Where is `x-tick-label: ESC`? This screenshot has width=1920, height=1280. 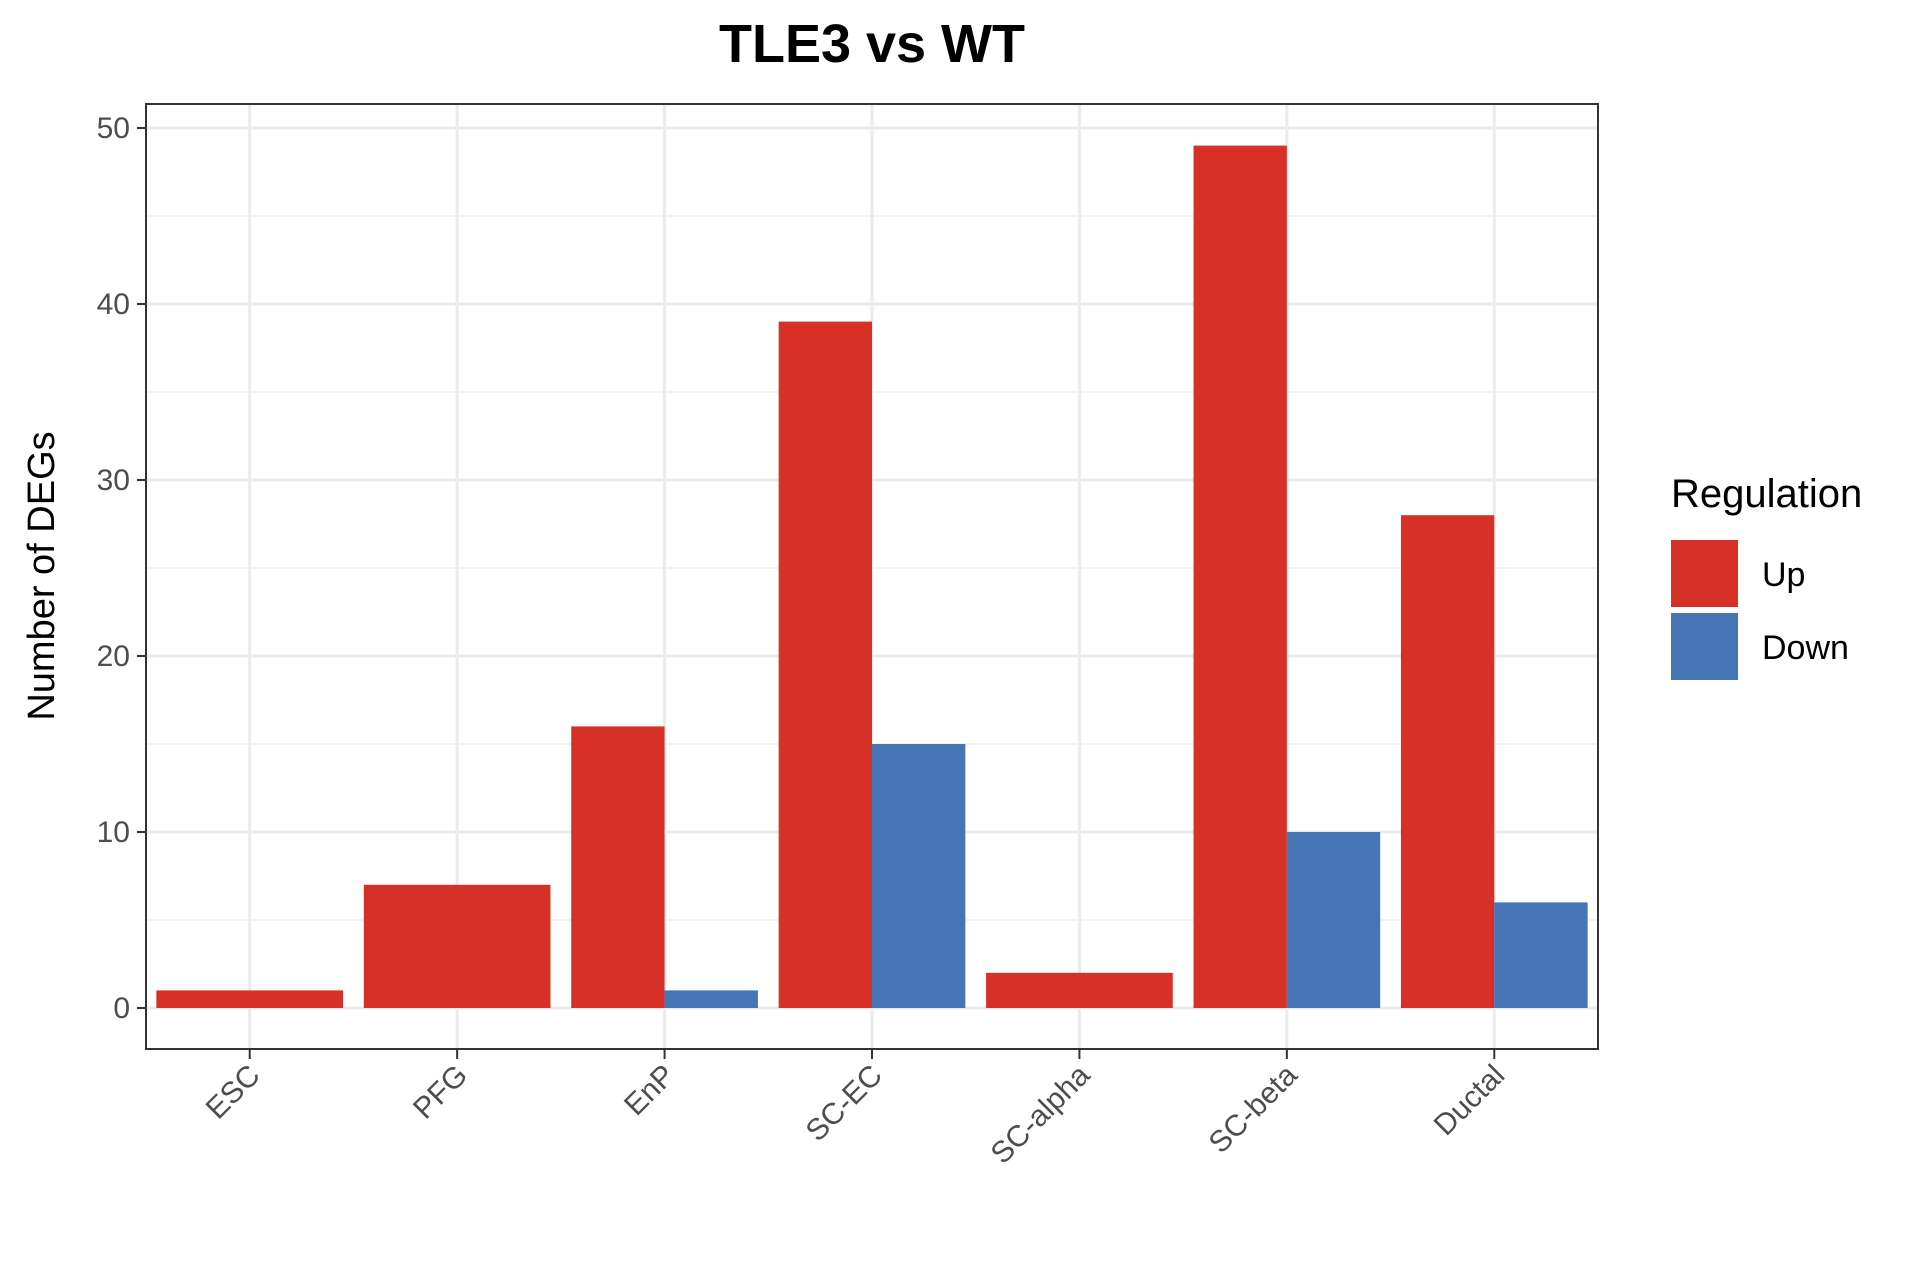 x-tick-label: ESC is located at coordinates (233, 1092).